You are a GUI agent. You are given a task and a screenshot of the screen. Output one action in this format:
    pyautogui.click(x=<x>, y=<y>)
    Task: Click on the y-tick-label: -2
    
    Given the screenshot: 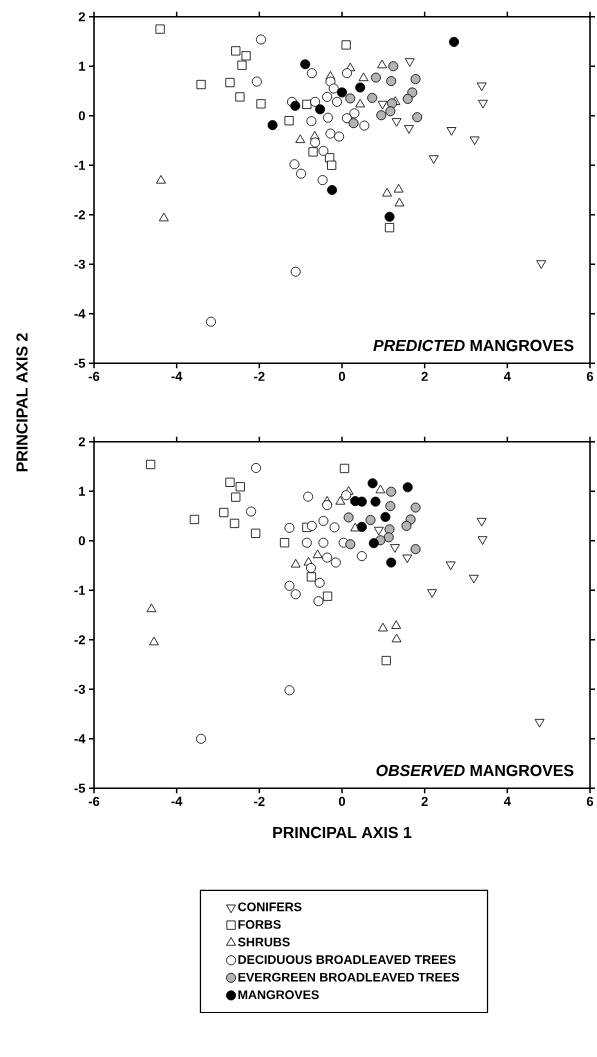 What is the action you would take?
    pyautogui.click(x=79, y=215)
    